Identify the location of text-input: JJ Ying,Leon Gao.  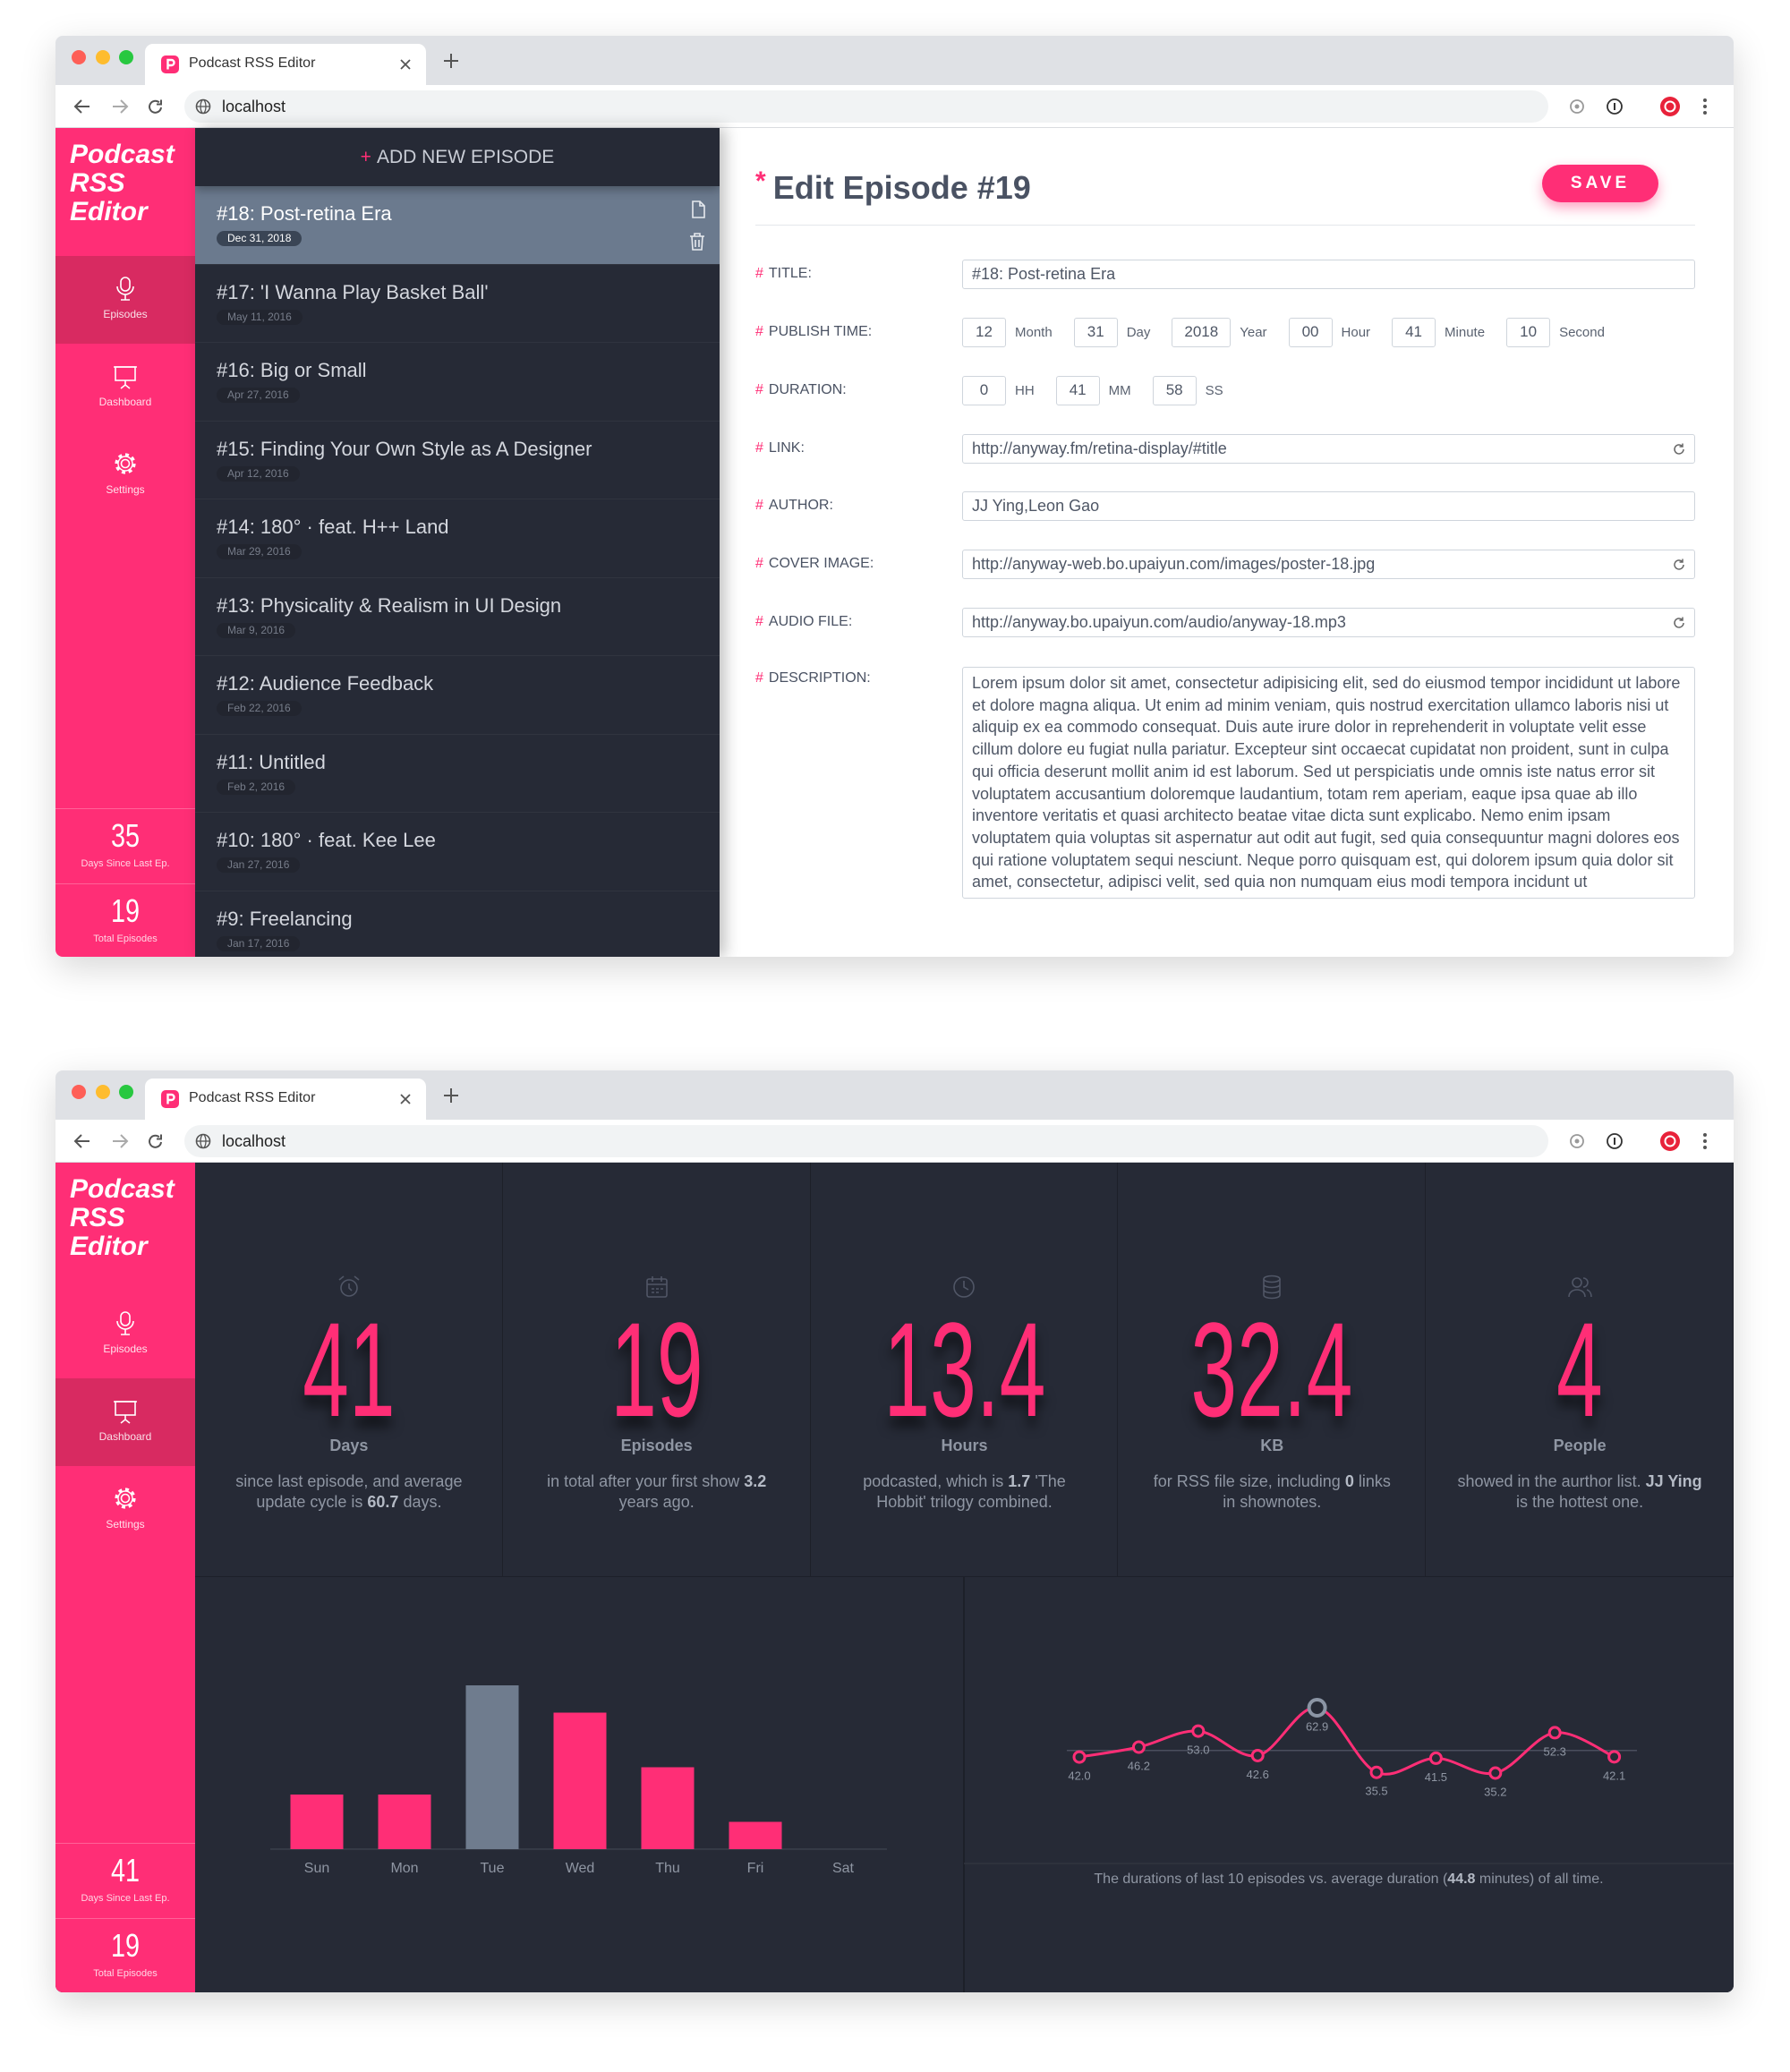
(1328, 506).